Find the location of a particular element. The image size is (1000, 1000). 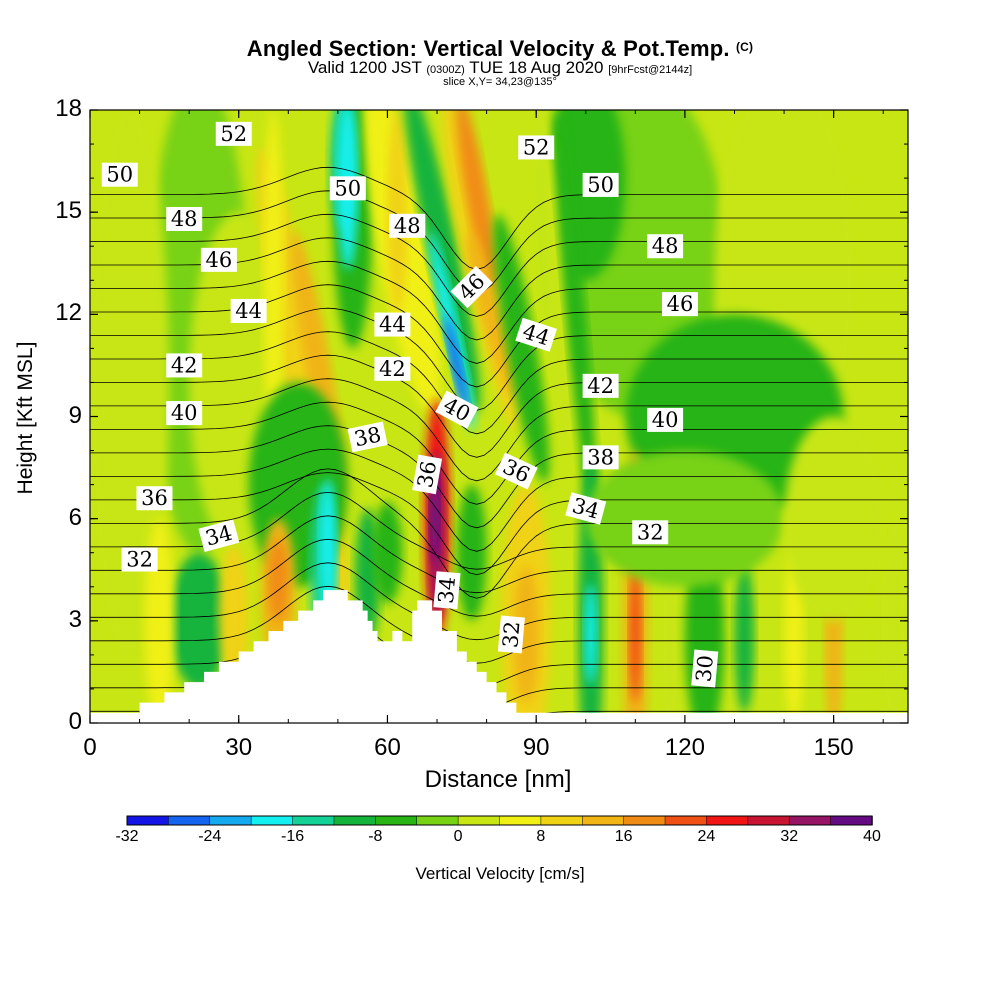

colorbar-tick-label: -16 is located at coordinates (292, 836).